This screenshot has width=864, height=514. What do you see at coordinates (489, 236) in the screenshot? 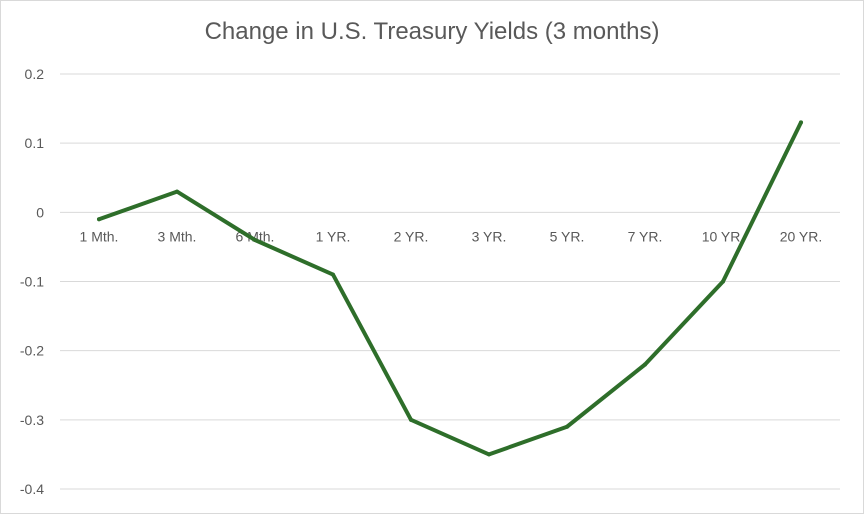
I see `x-tick-label: 3 YR.` at bounding box center [489, 236].